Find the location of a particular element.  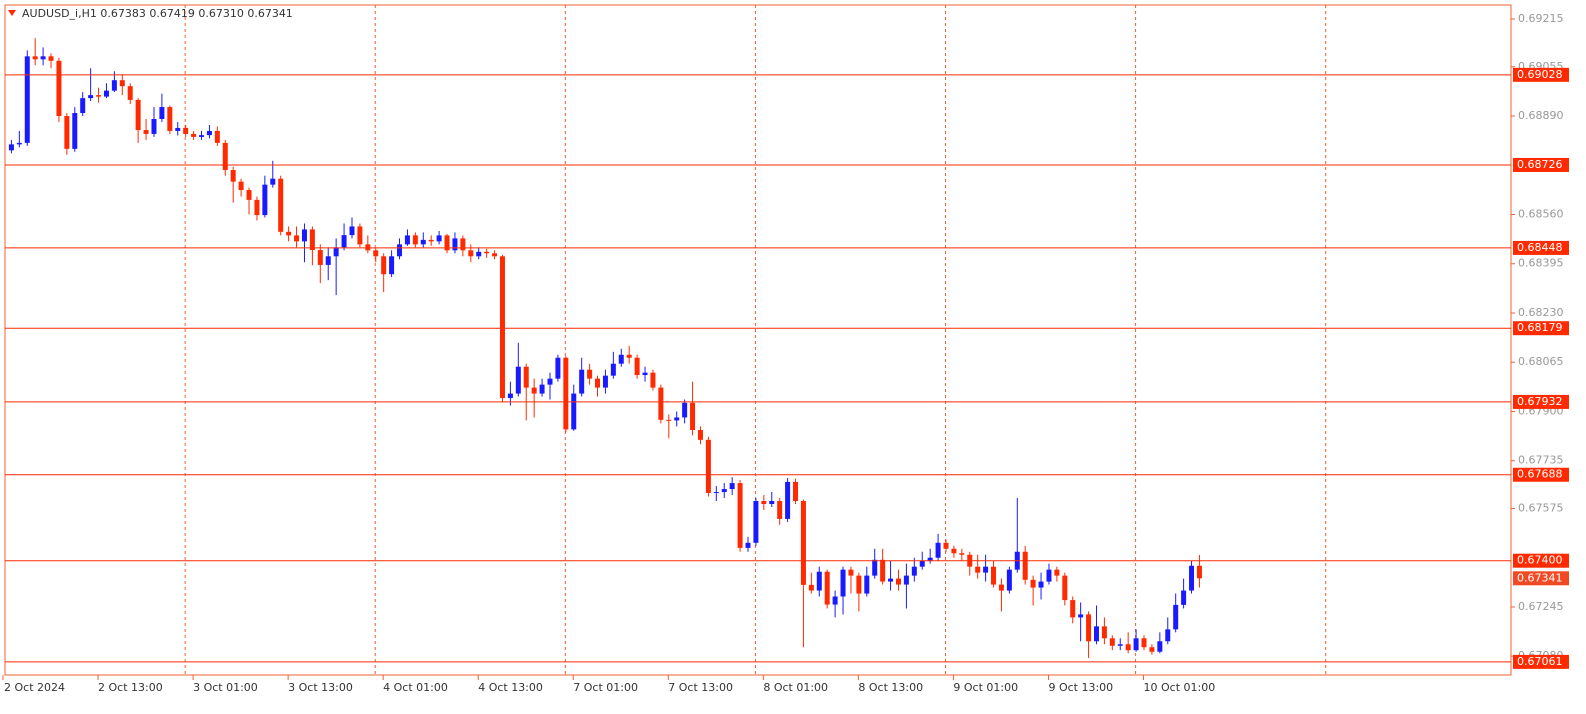

x-tick-label: 10 Oct 01:00 is located at coordinates (1180, 687).